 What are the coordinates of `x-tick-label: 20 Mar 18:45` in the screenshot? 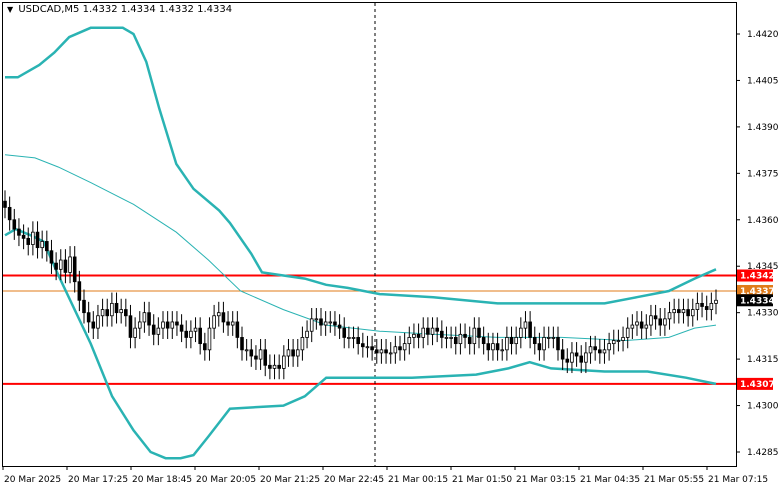 It's located at (162, 480).